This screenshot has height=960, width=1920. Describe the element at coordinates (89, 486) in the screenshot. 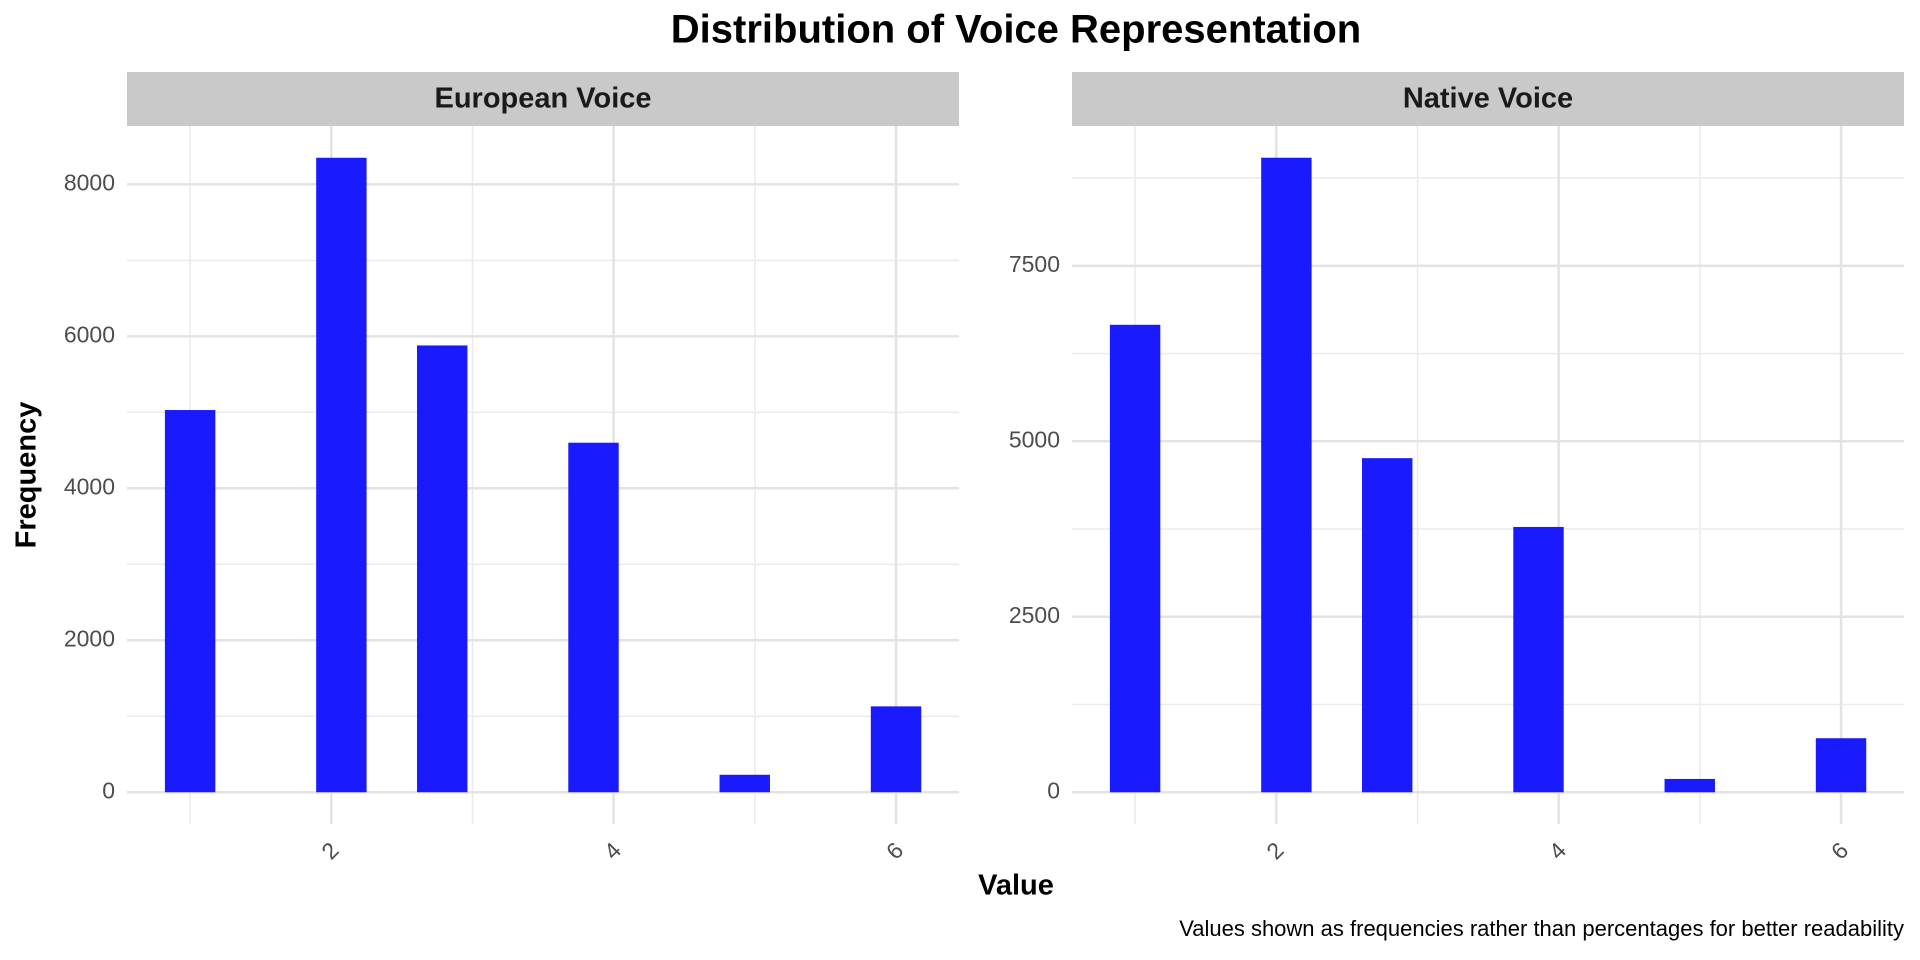

I see `y-tick-label: 4000` at that location.